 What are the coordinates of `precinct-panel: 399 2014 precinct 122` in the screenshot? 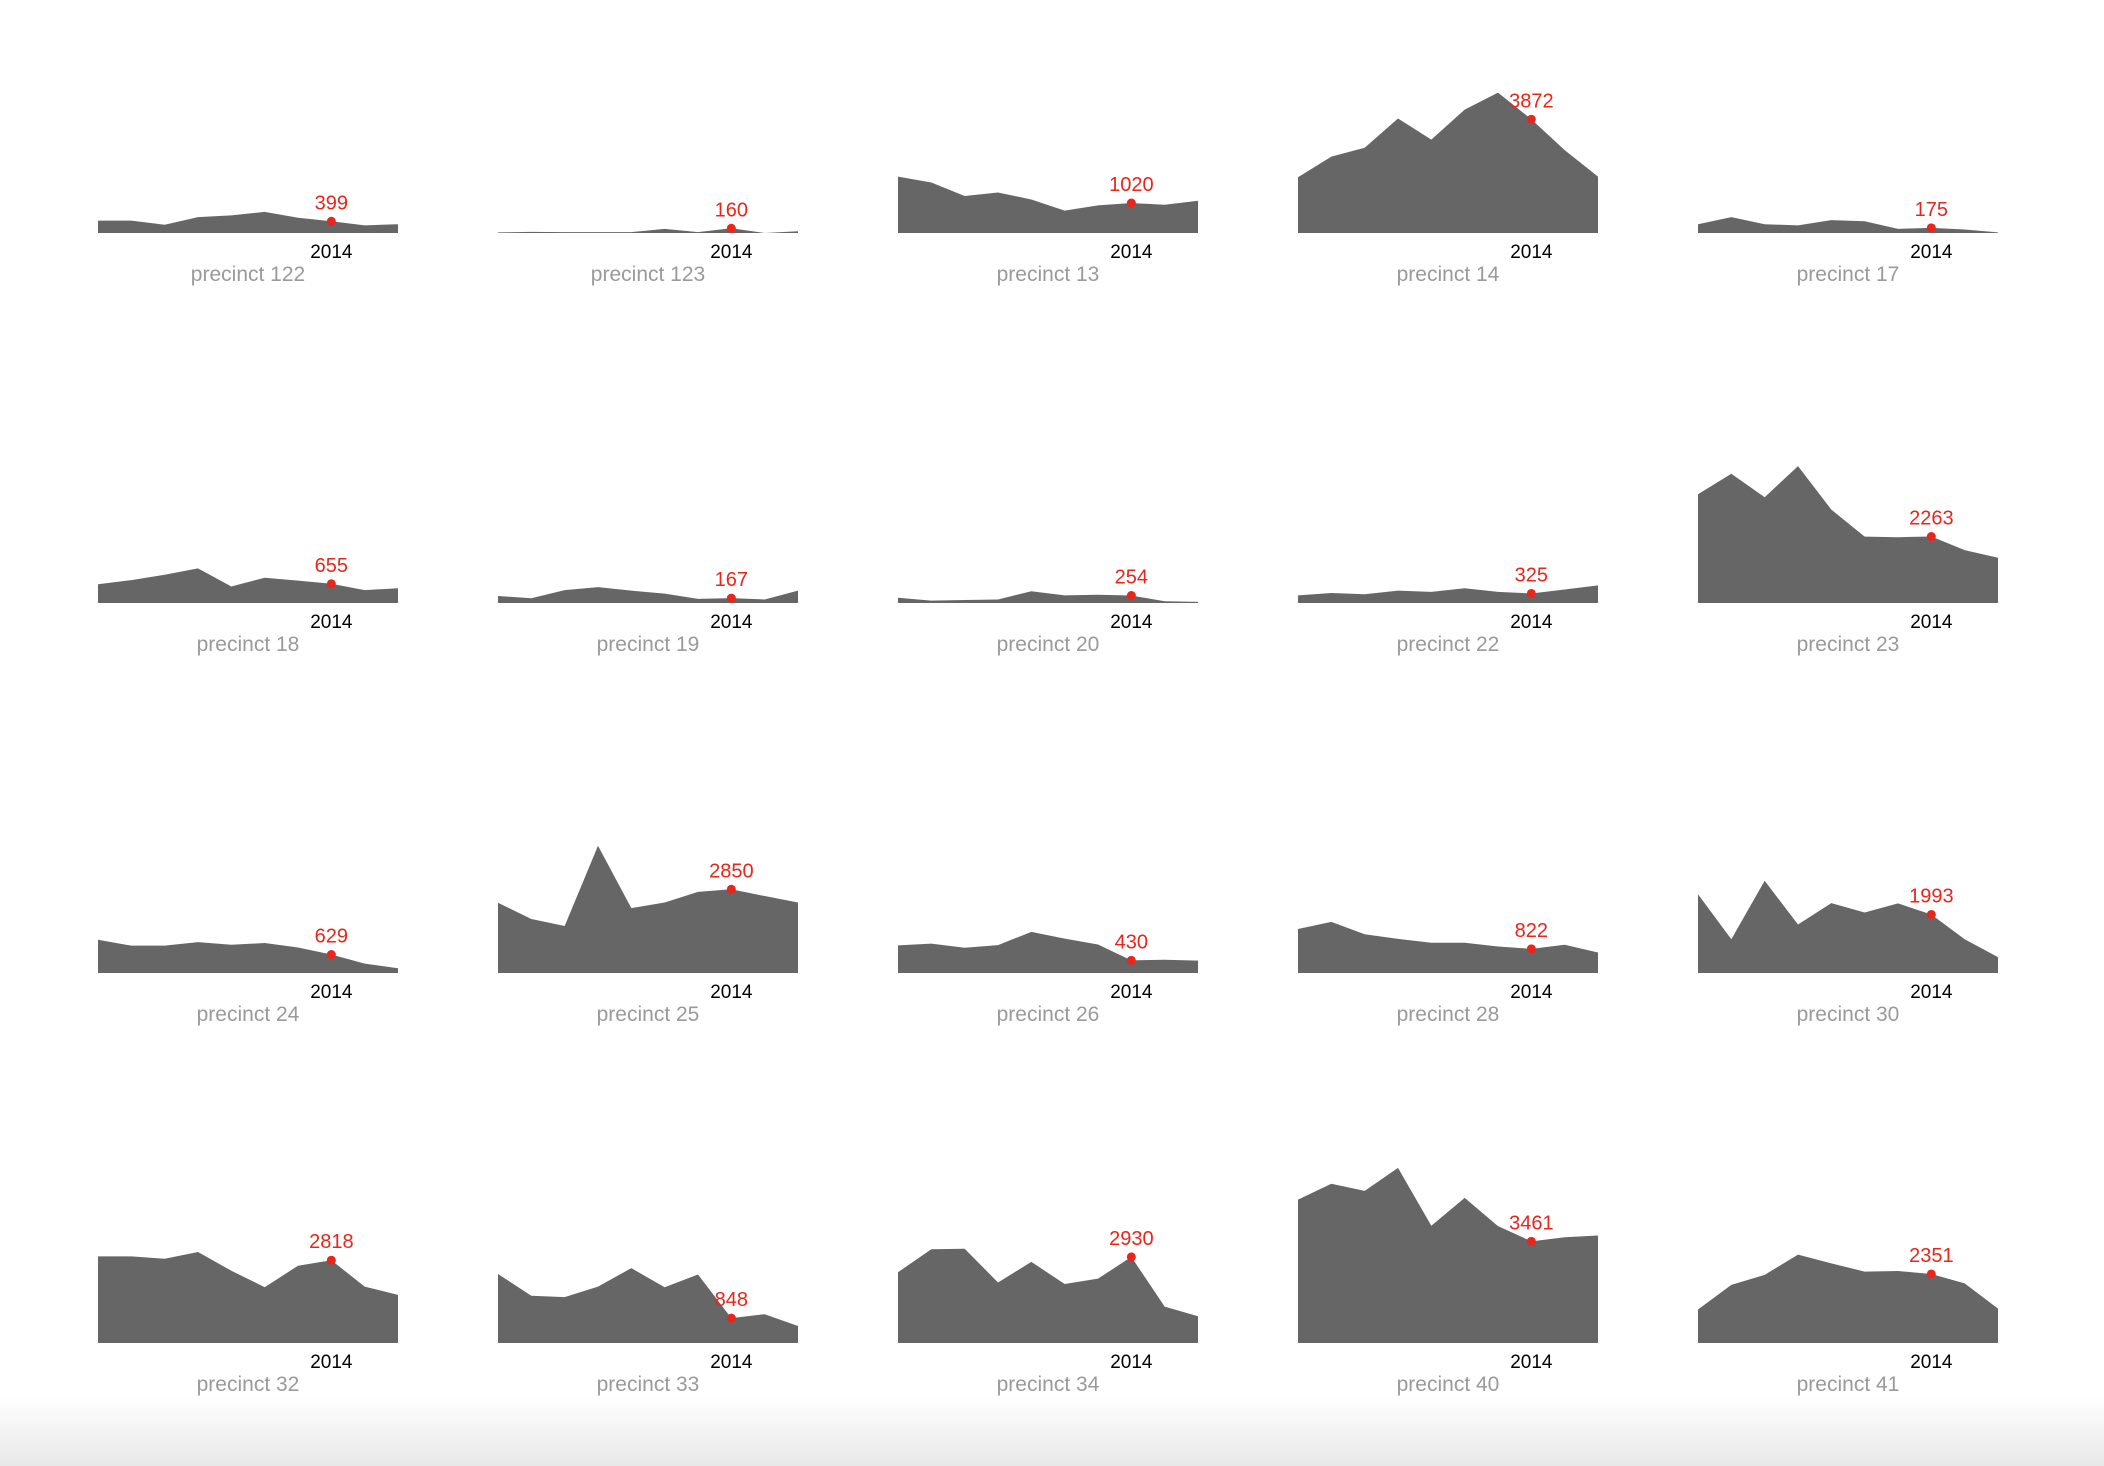 It's located at (248, 178).